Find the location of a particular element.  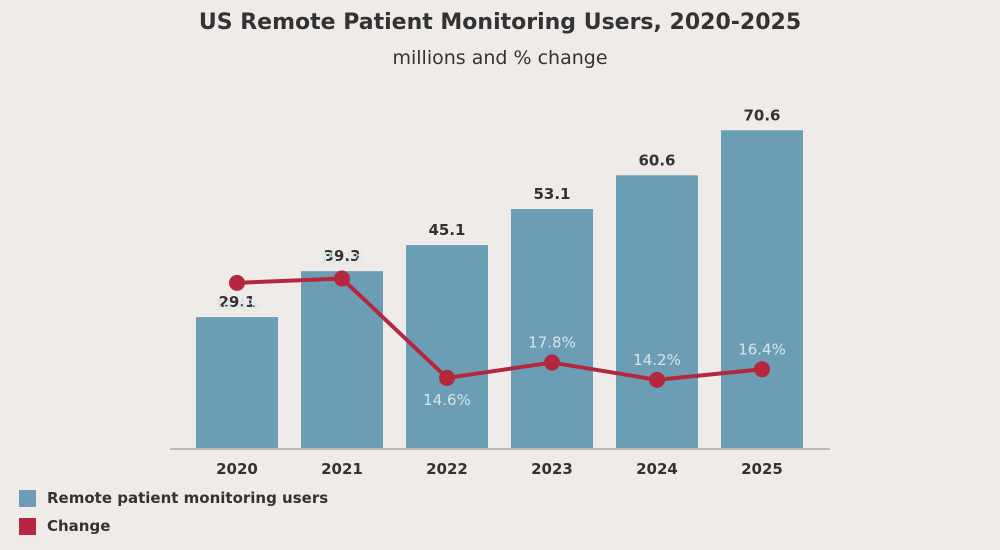

x-tick-label-2023: 2023 is located at coordinates (552, 469).